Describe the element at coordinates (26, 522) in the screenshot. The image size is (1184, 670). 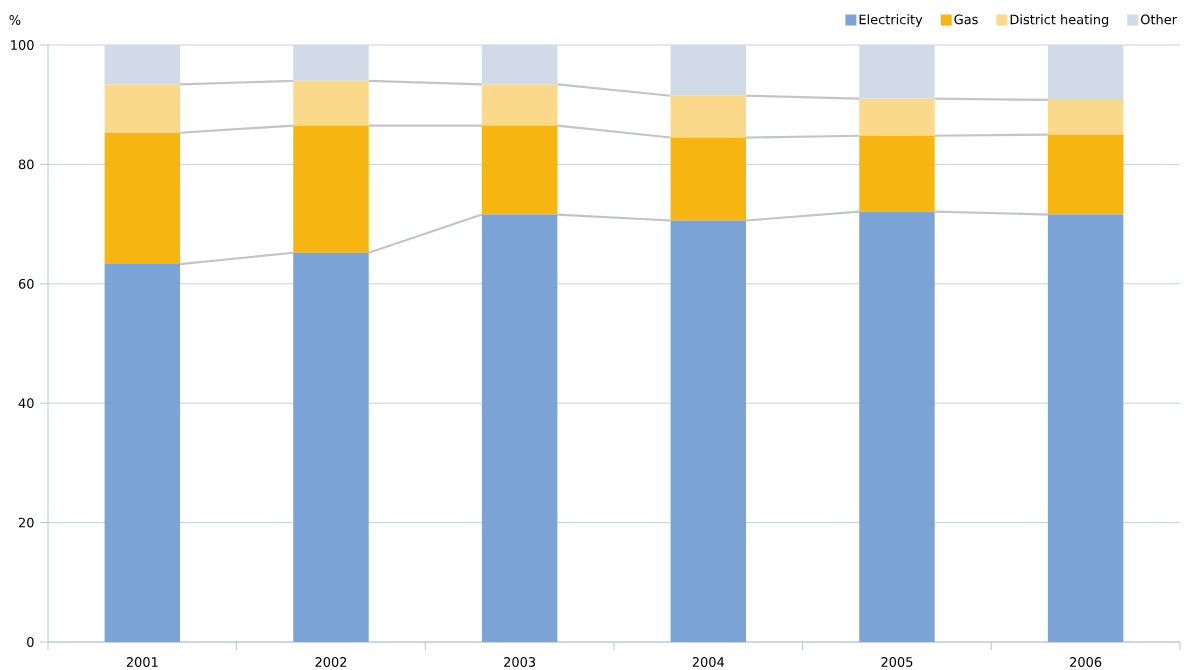
I see `y-tick-label: 20` at that location.